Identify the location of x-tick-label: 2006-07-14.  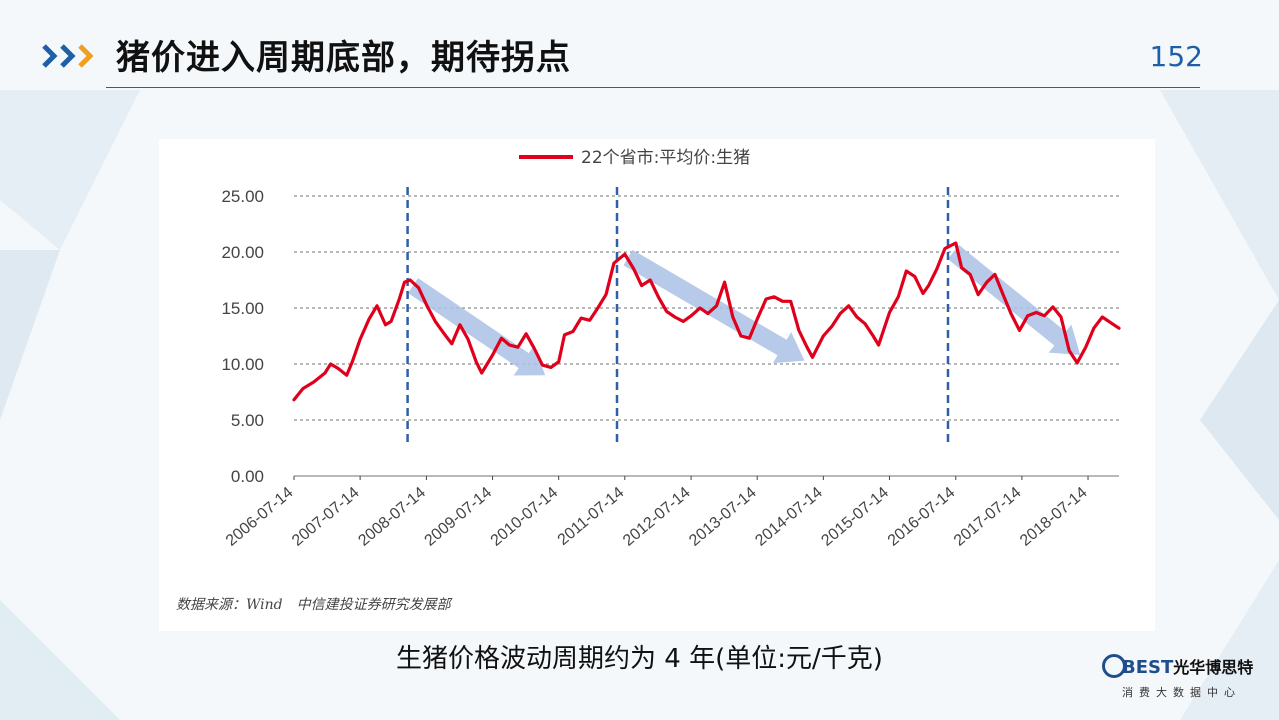
(260, 517).